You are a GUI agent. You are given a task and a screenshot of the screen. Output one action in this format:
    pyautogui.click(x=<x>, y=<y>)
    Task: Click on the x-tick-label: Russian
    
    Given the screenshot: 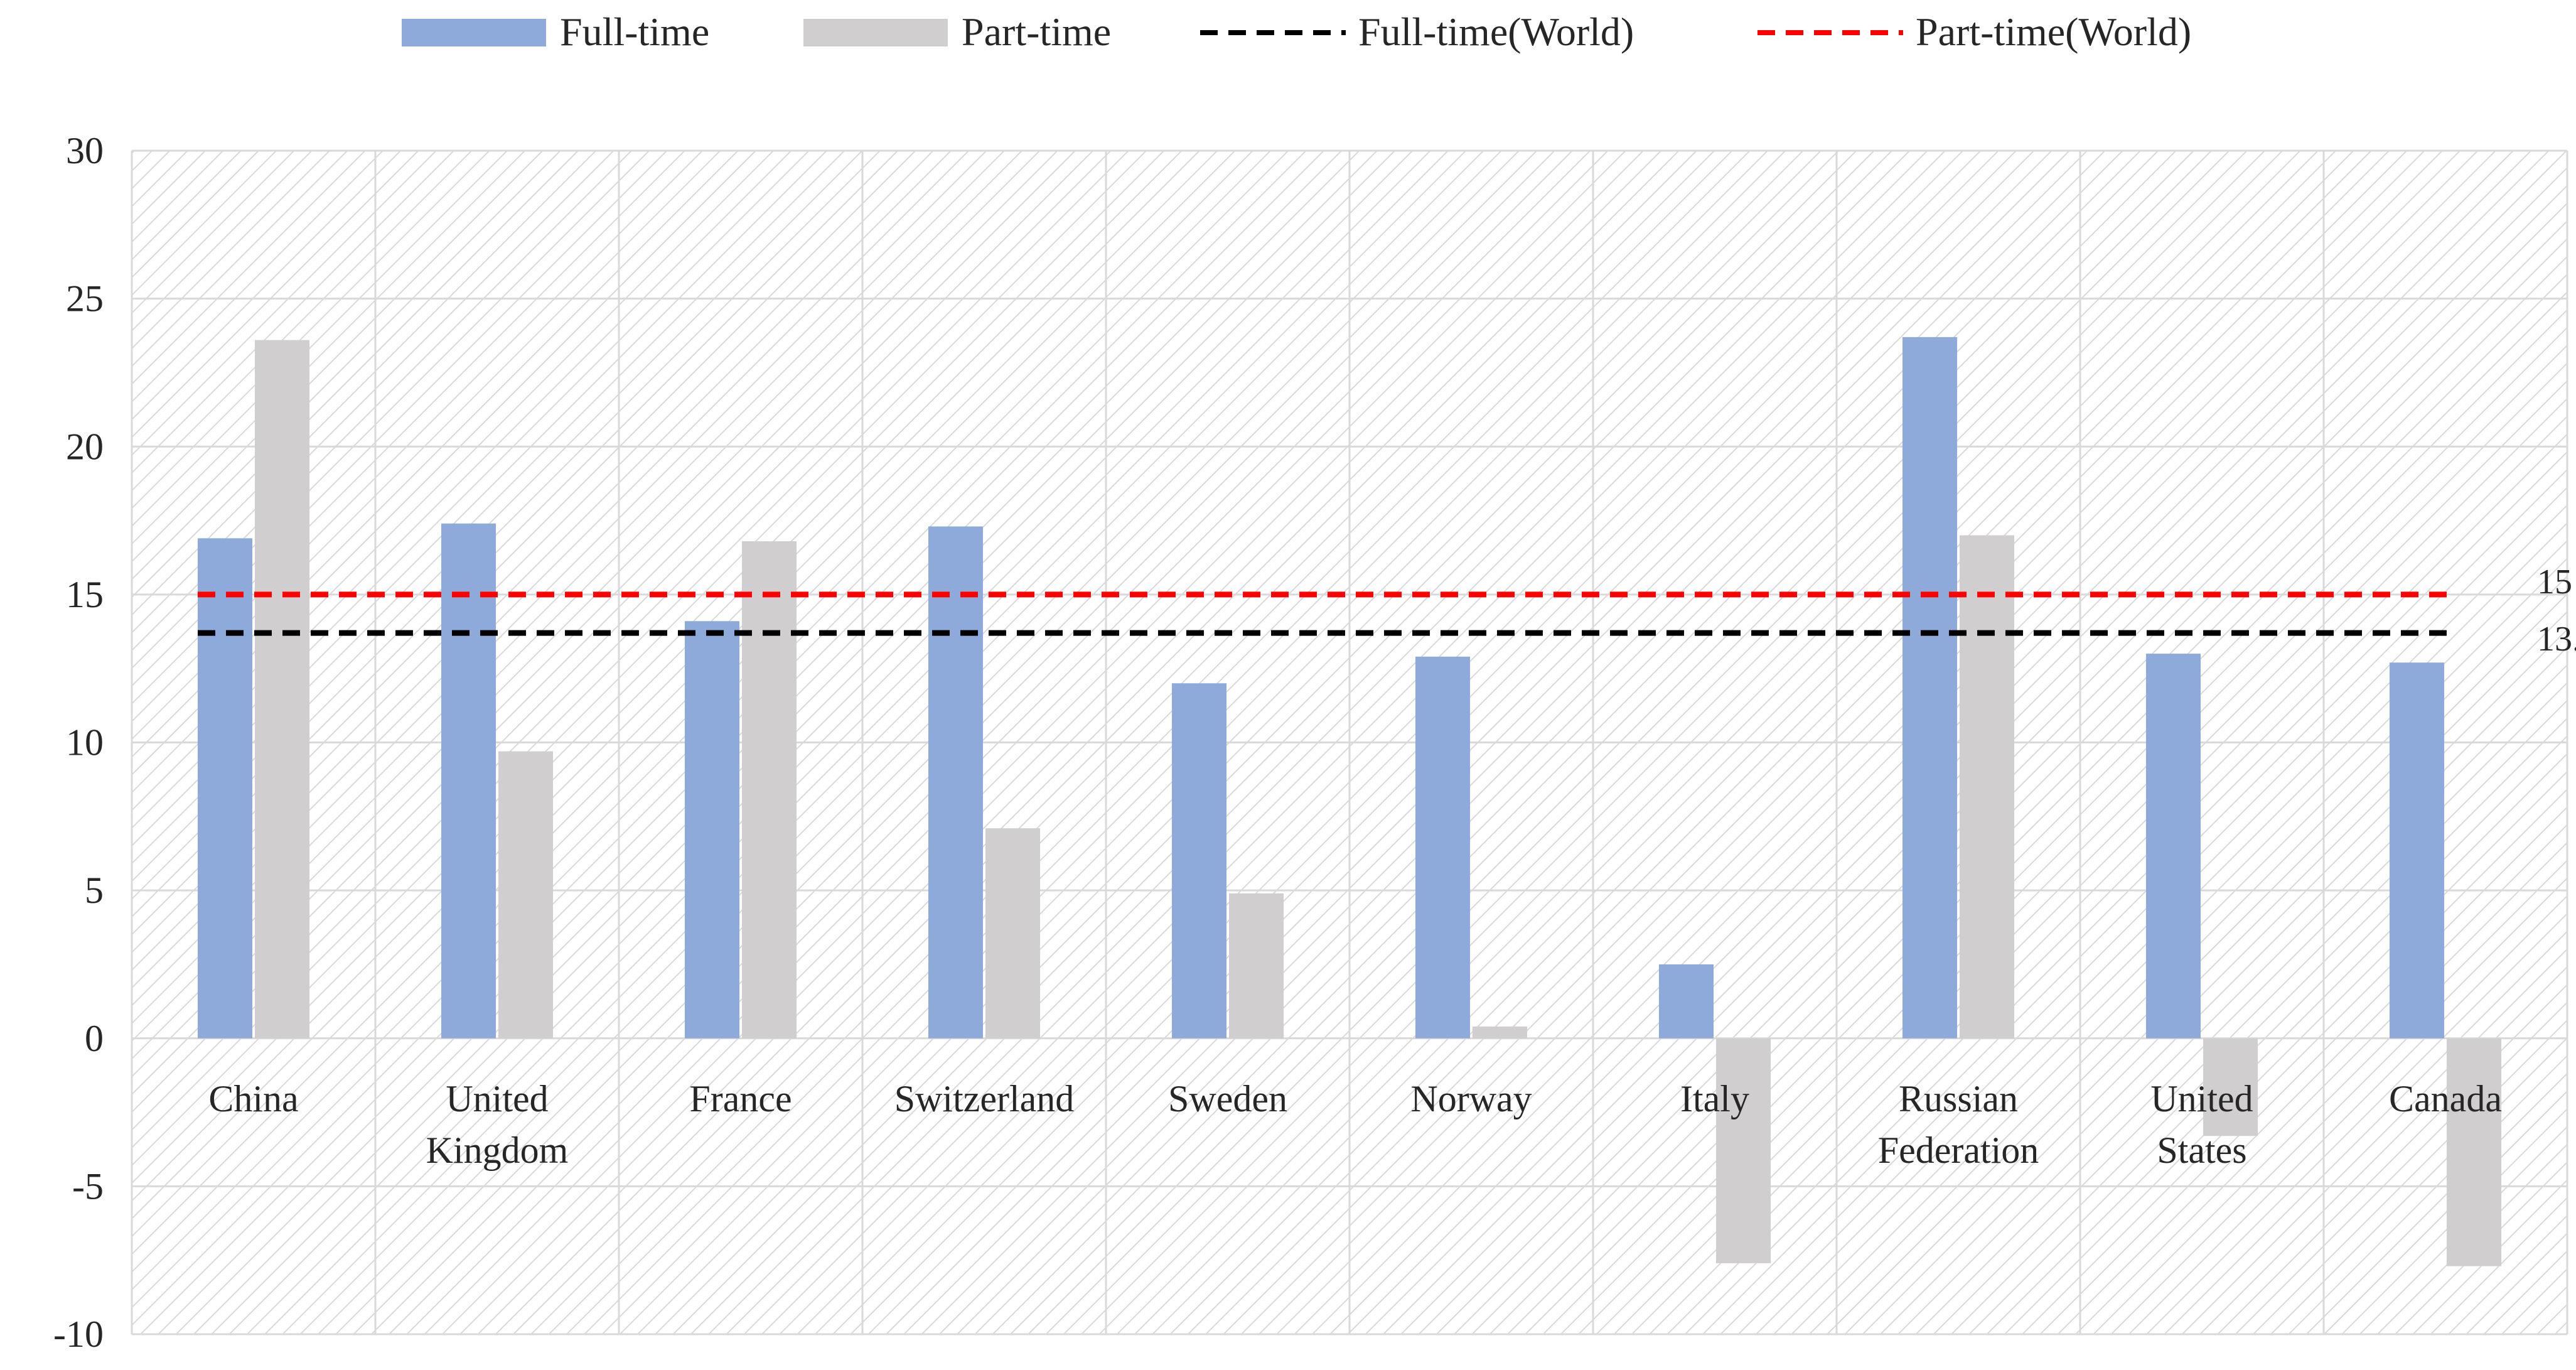 What is the action you would take?
    pyautogui.click(x=1958, y=1098)
    